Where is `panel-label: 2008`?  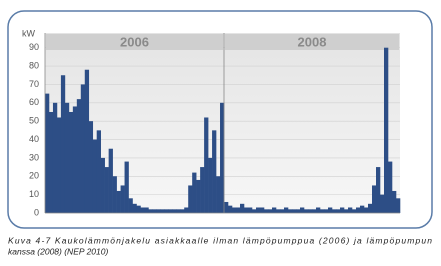 panel-label: 2008 is located at coordinates (312, 41).